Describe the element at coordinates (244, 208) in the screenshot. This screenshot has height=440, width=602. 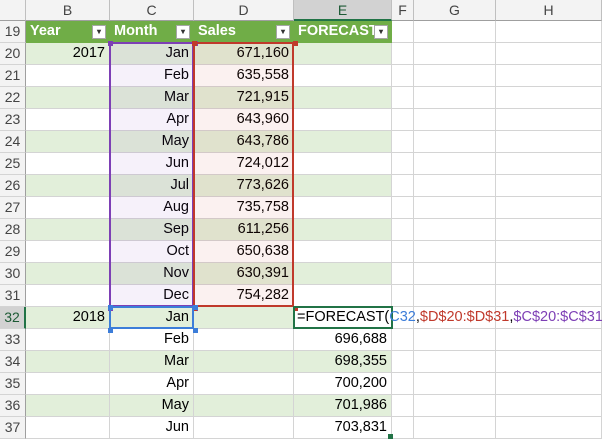
I see `cell-sales: 735,758` at that location.